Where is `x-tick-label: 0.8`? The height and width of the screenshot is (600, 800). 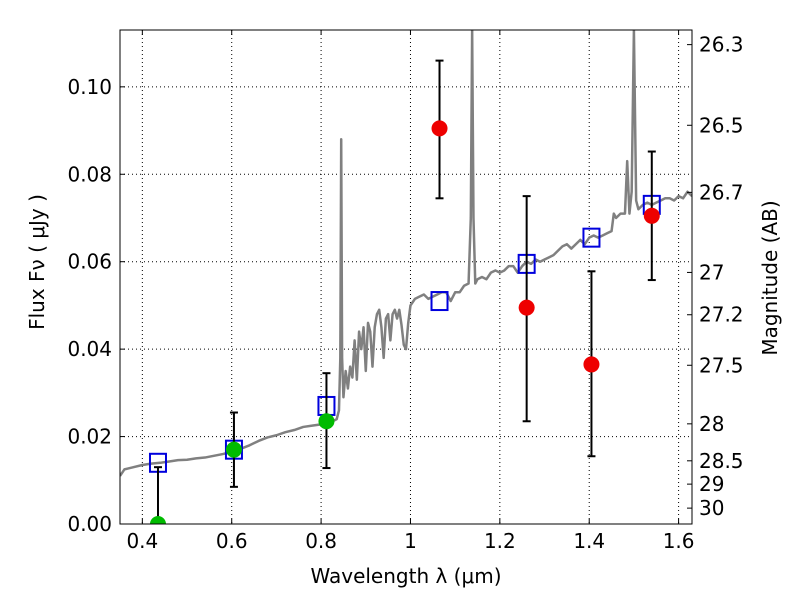
x-tick-label: 0.8 is located at coordinates (321, 541).